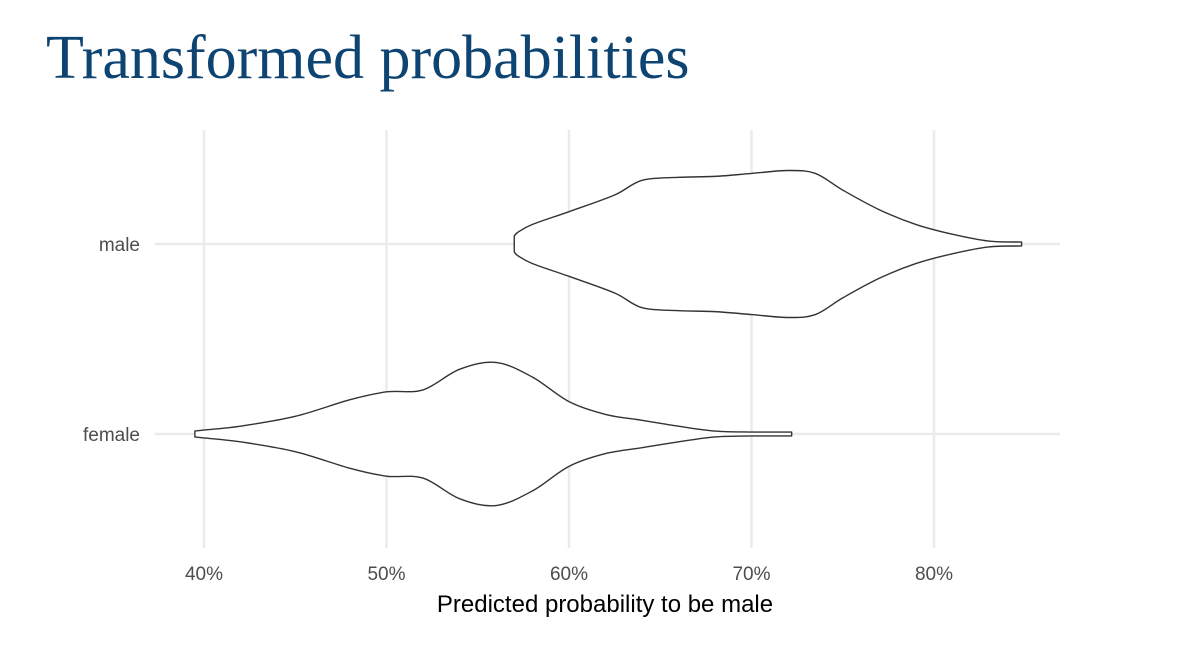 The height and width of the screenshot is (661, 1200). I want to click on x-tick-labels: 40% 50% 60% 70% 80%, so click(569, 574).